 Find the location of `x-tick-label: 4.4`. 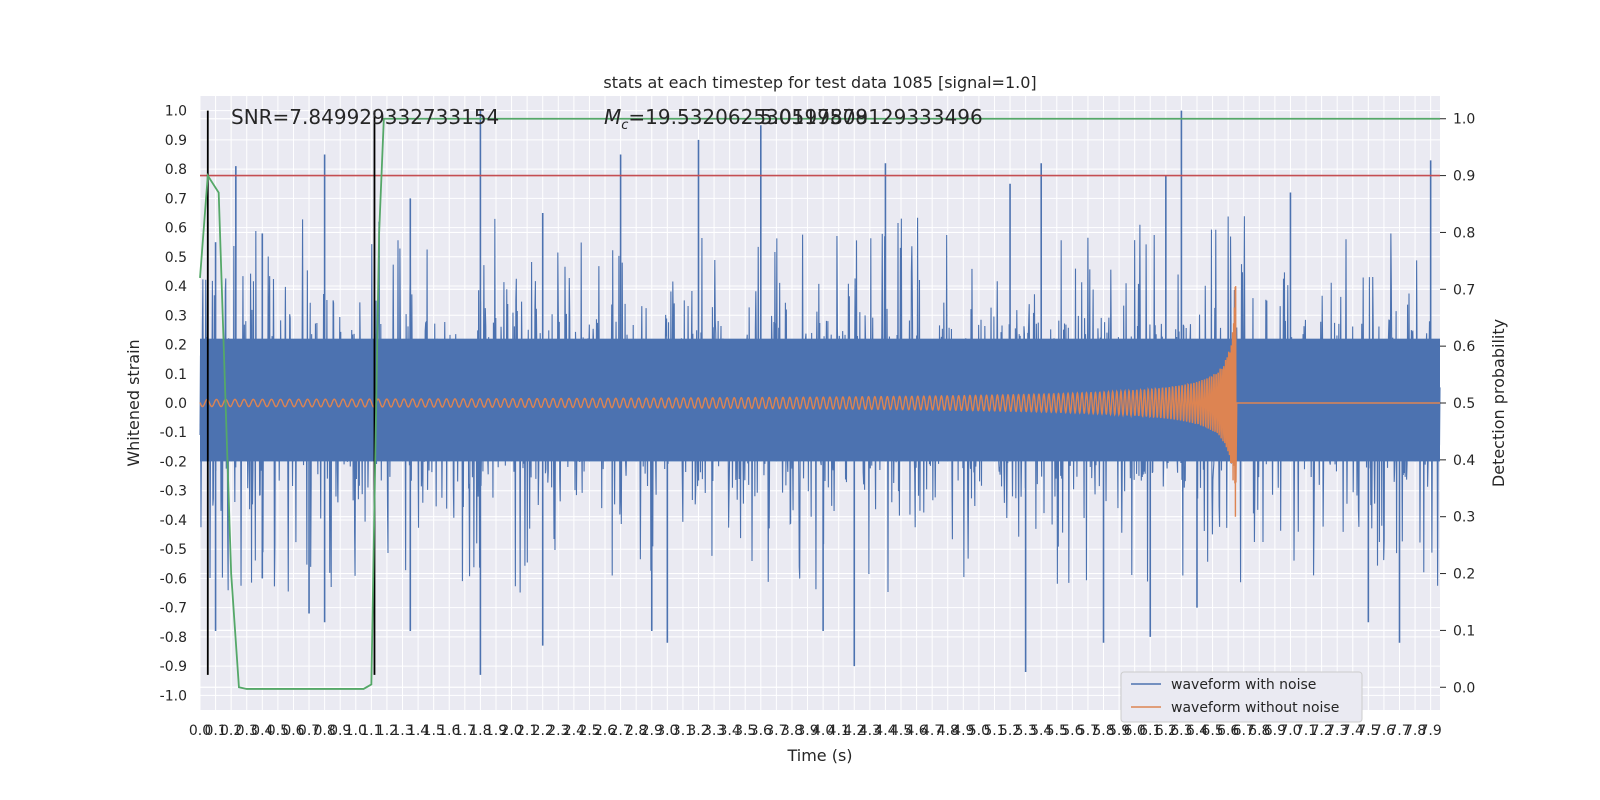

x-tick-label: 4.4 is located at coordinates (885, 731).